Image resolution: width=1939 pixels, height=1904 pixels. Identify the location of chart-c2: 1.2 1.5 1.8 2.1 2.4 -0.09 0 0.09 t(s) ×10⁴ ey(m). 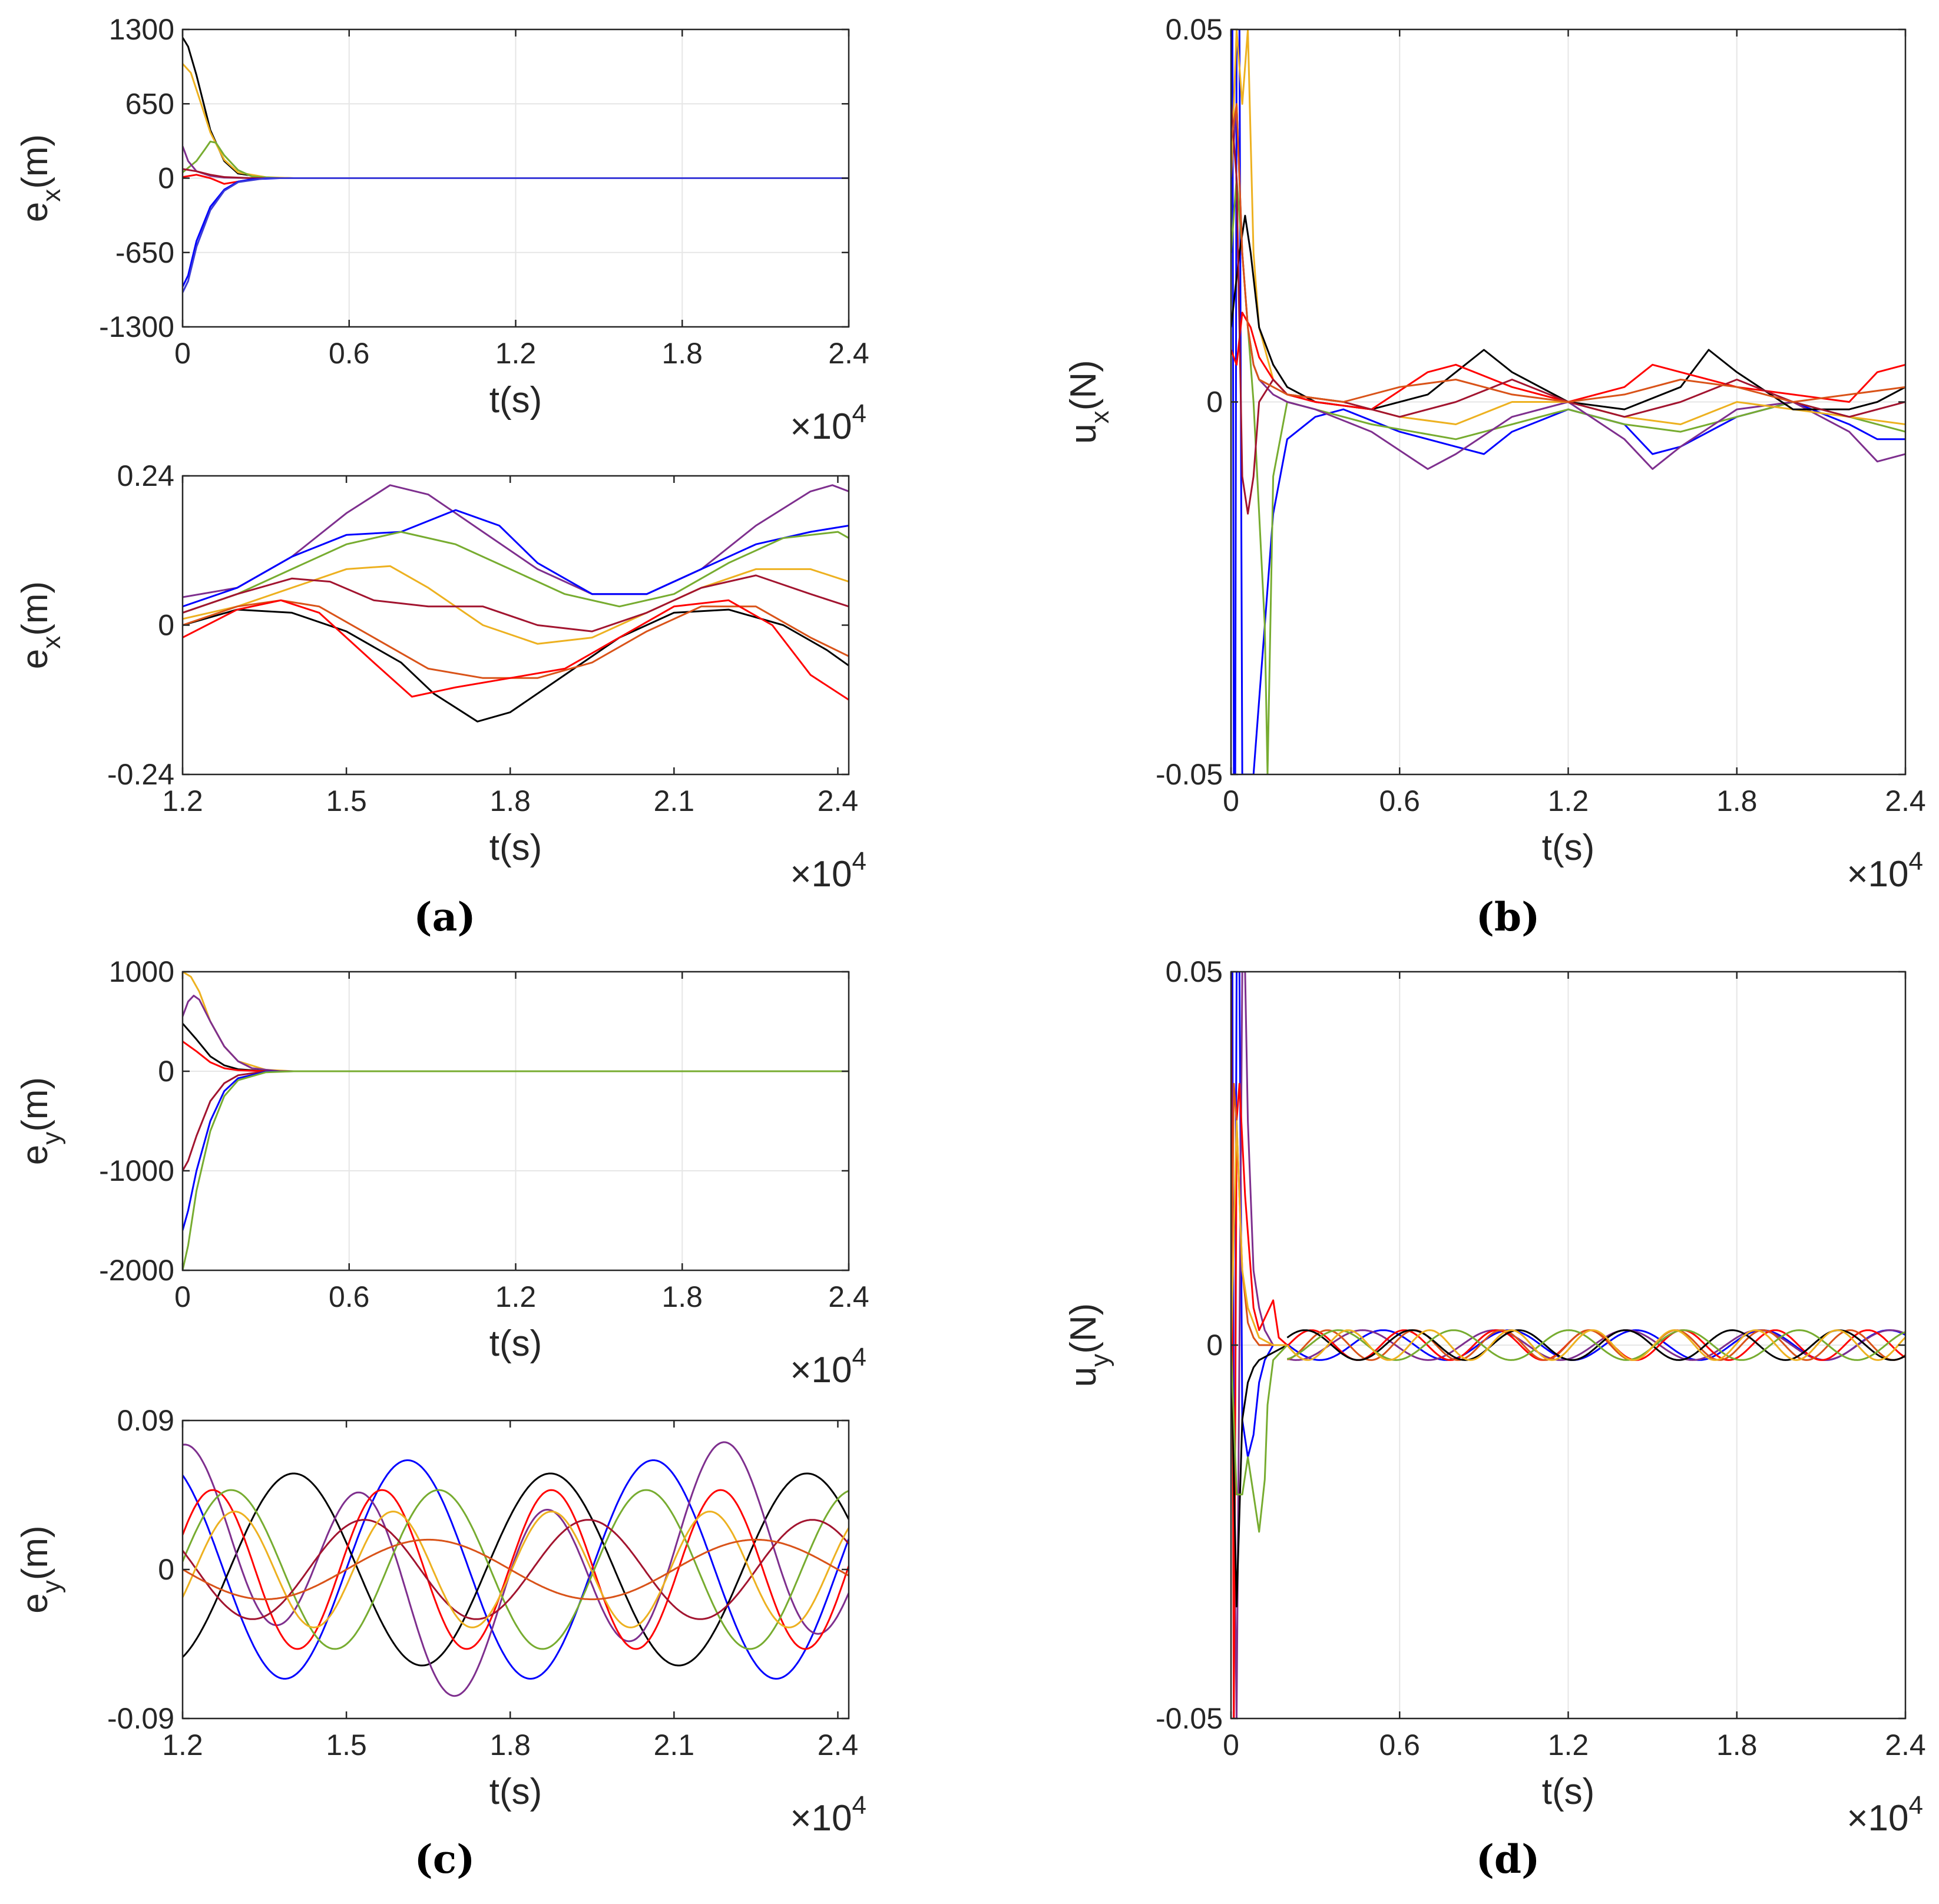
(440, 1621).